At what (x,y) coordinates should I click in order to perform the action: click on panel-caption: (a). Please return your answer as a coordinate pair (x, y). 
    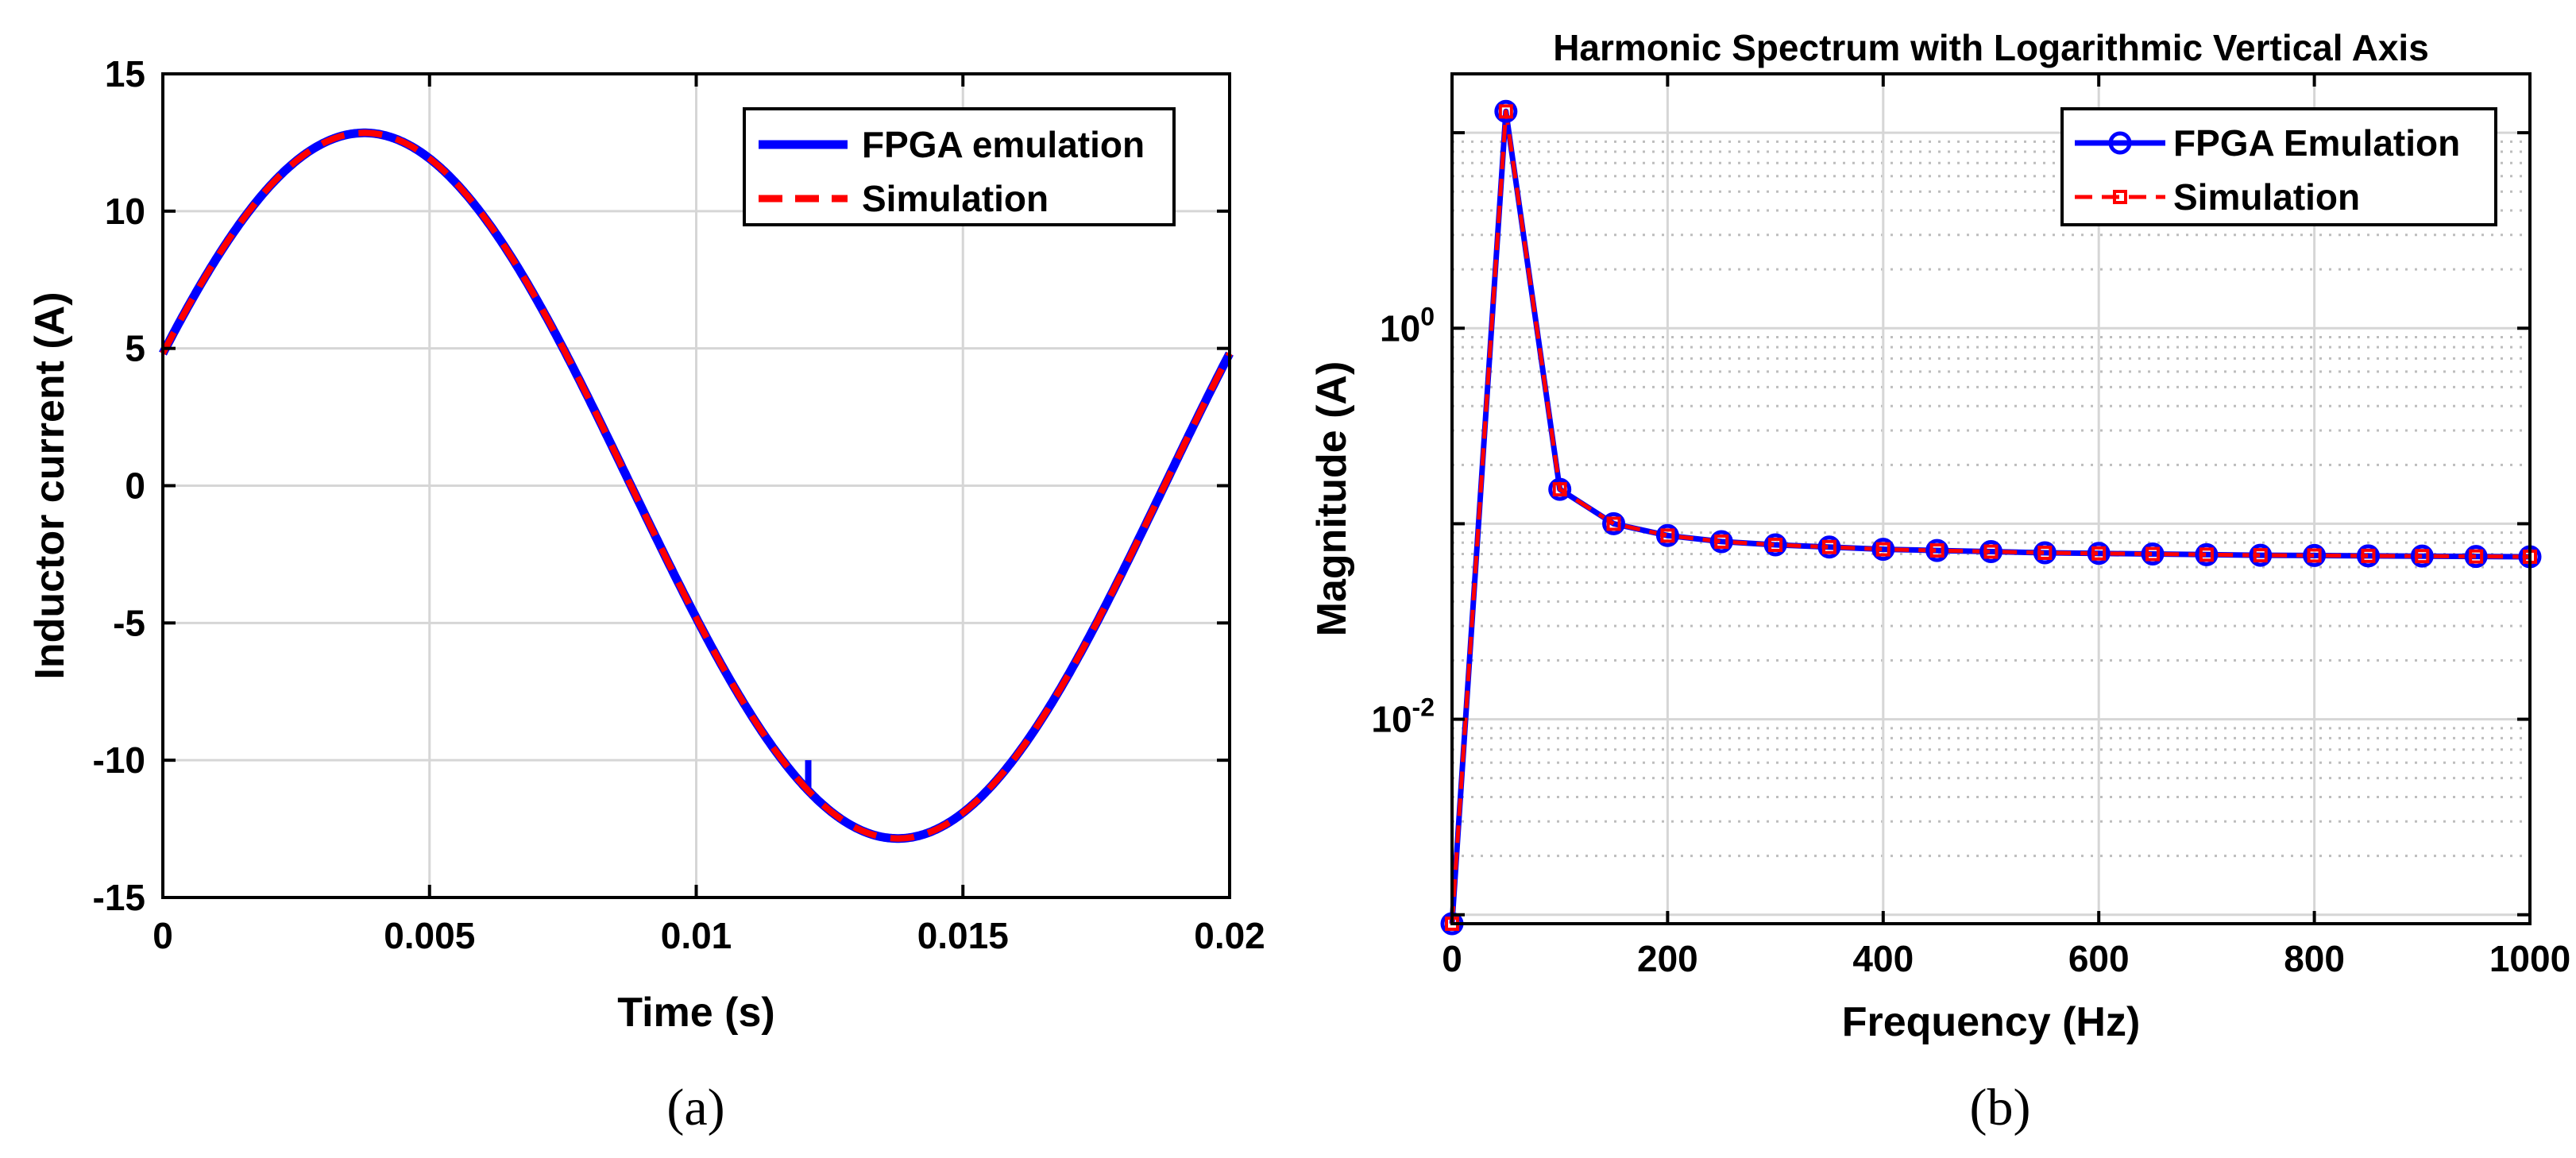
    Looking at the image, I should click on (695, 1108).